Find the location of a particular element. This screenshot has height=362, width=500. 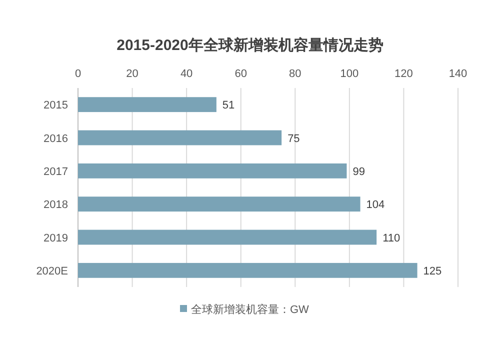

y-tick-label: 2016 is located at coordinates (56, 138).